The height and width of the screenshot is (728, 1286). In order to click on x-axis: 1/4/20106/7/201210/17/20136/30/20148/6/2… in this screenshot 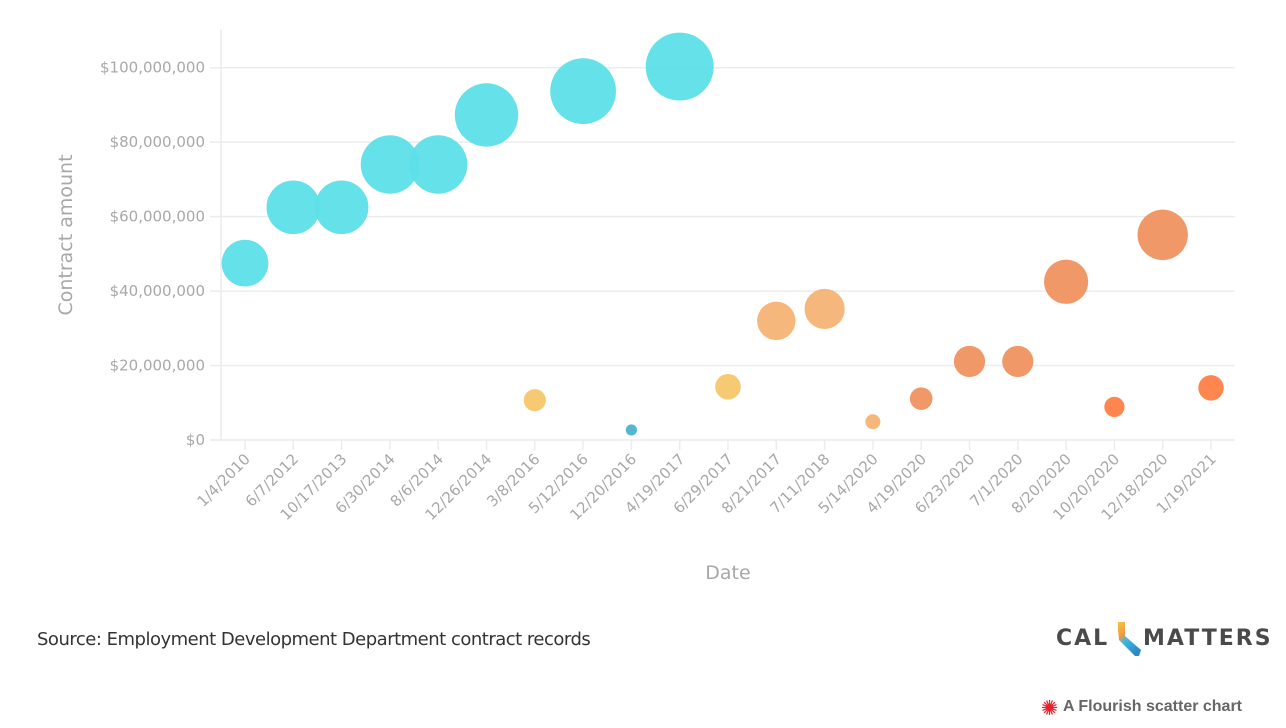, I will do `click(706, 482)`.